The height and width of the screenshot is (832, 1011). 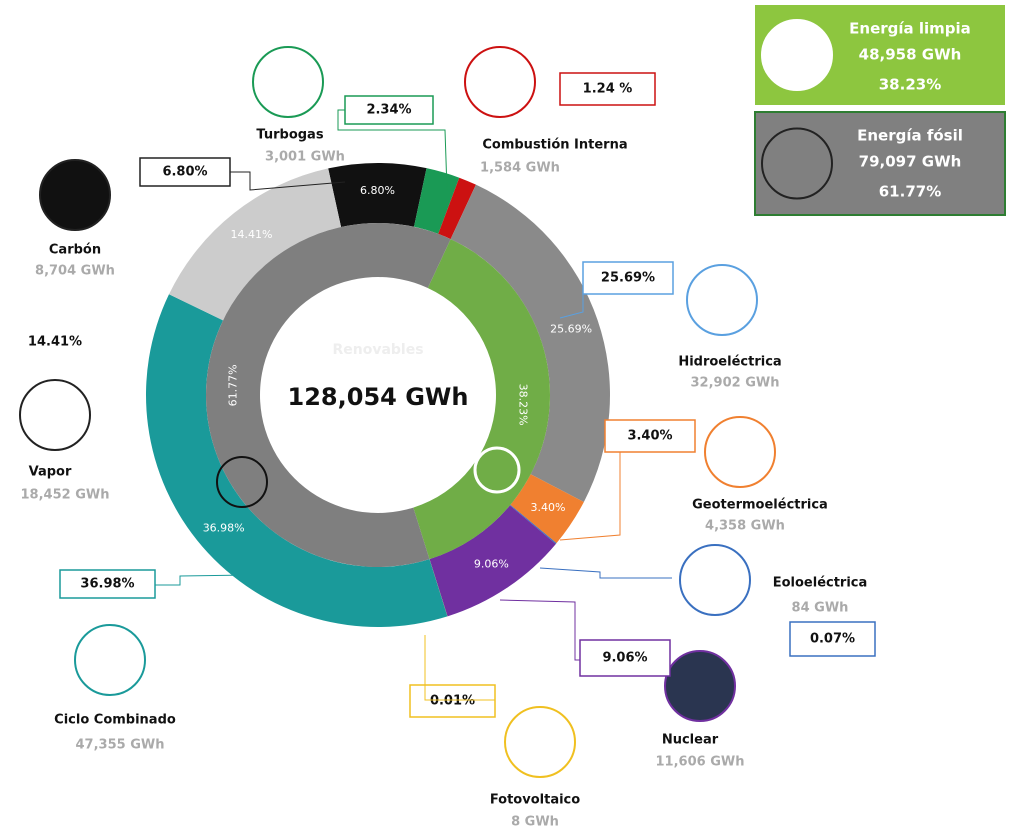 What do you see at coordinates (224, 527) in the screenshot?
I see `ring-label: 36.98%` at bounding box center [224, 527].